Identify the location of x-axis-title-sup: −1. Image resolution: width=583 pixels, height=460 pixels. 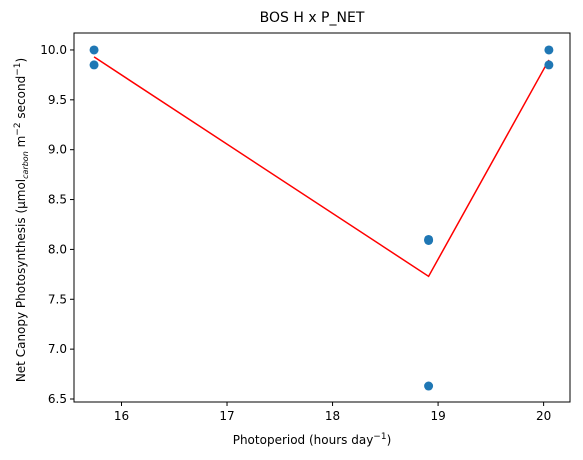
(379, 437).